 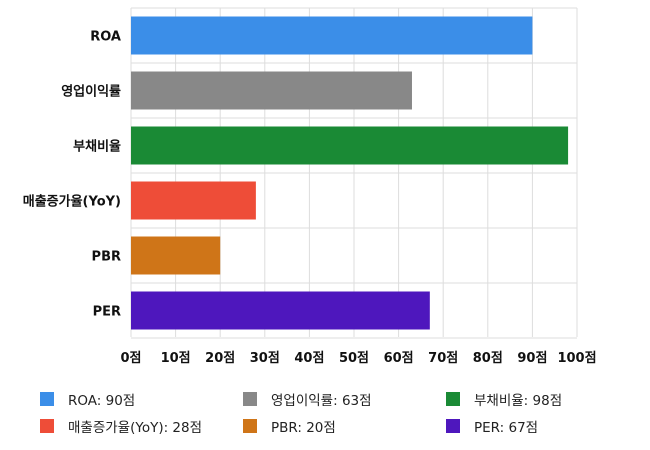 I want to click on legend-item-revenue-growth: 매출증가율(YoY): 28점, so click(x=141, y=426).